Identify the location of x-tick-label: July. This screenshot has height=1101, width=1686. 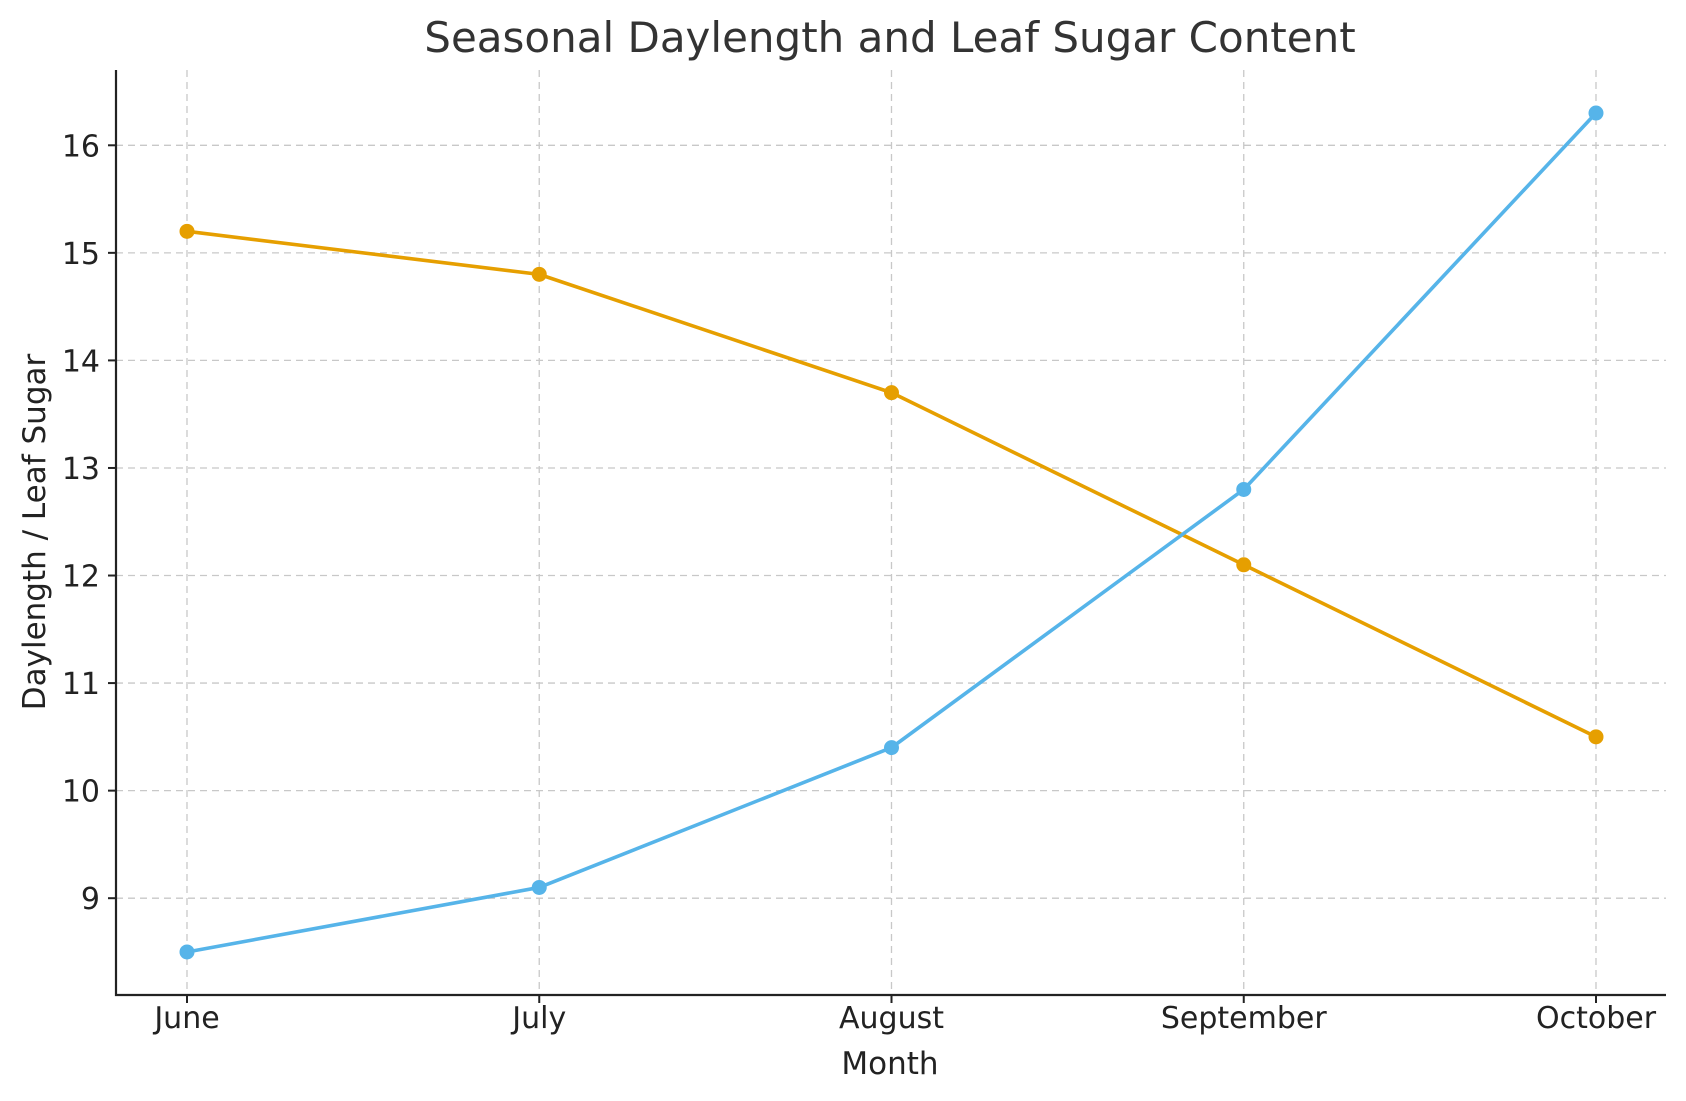
(538, 1018).